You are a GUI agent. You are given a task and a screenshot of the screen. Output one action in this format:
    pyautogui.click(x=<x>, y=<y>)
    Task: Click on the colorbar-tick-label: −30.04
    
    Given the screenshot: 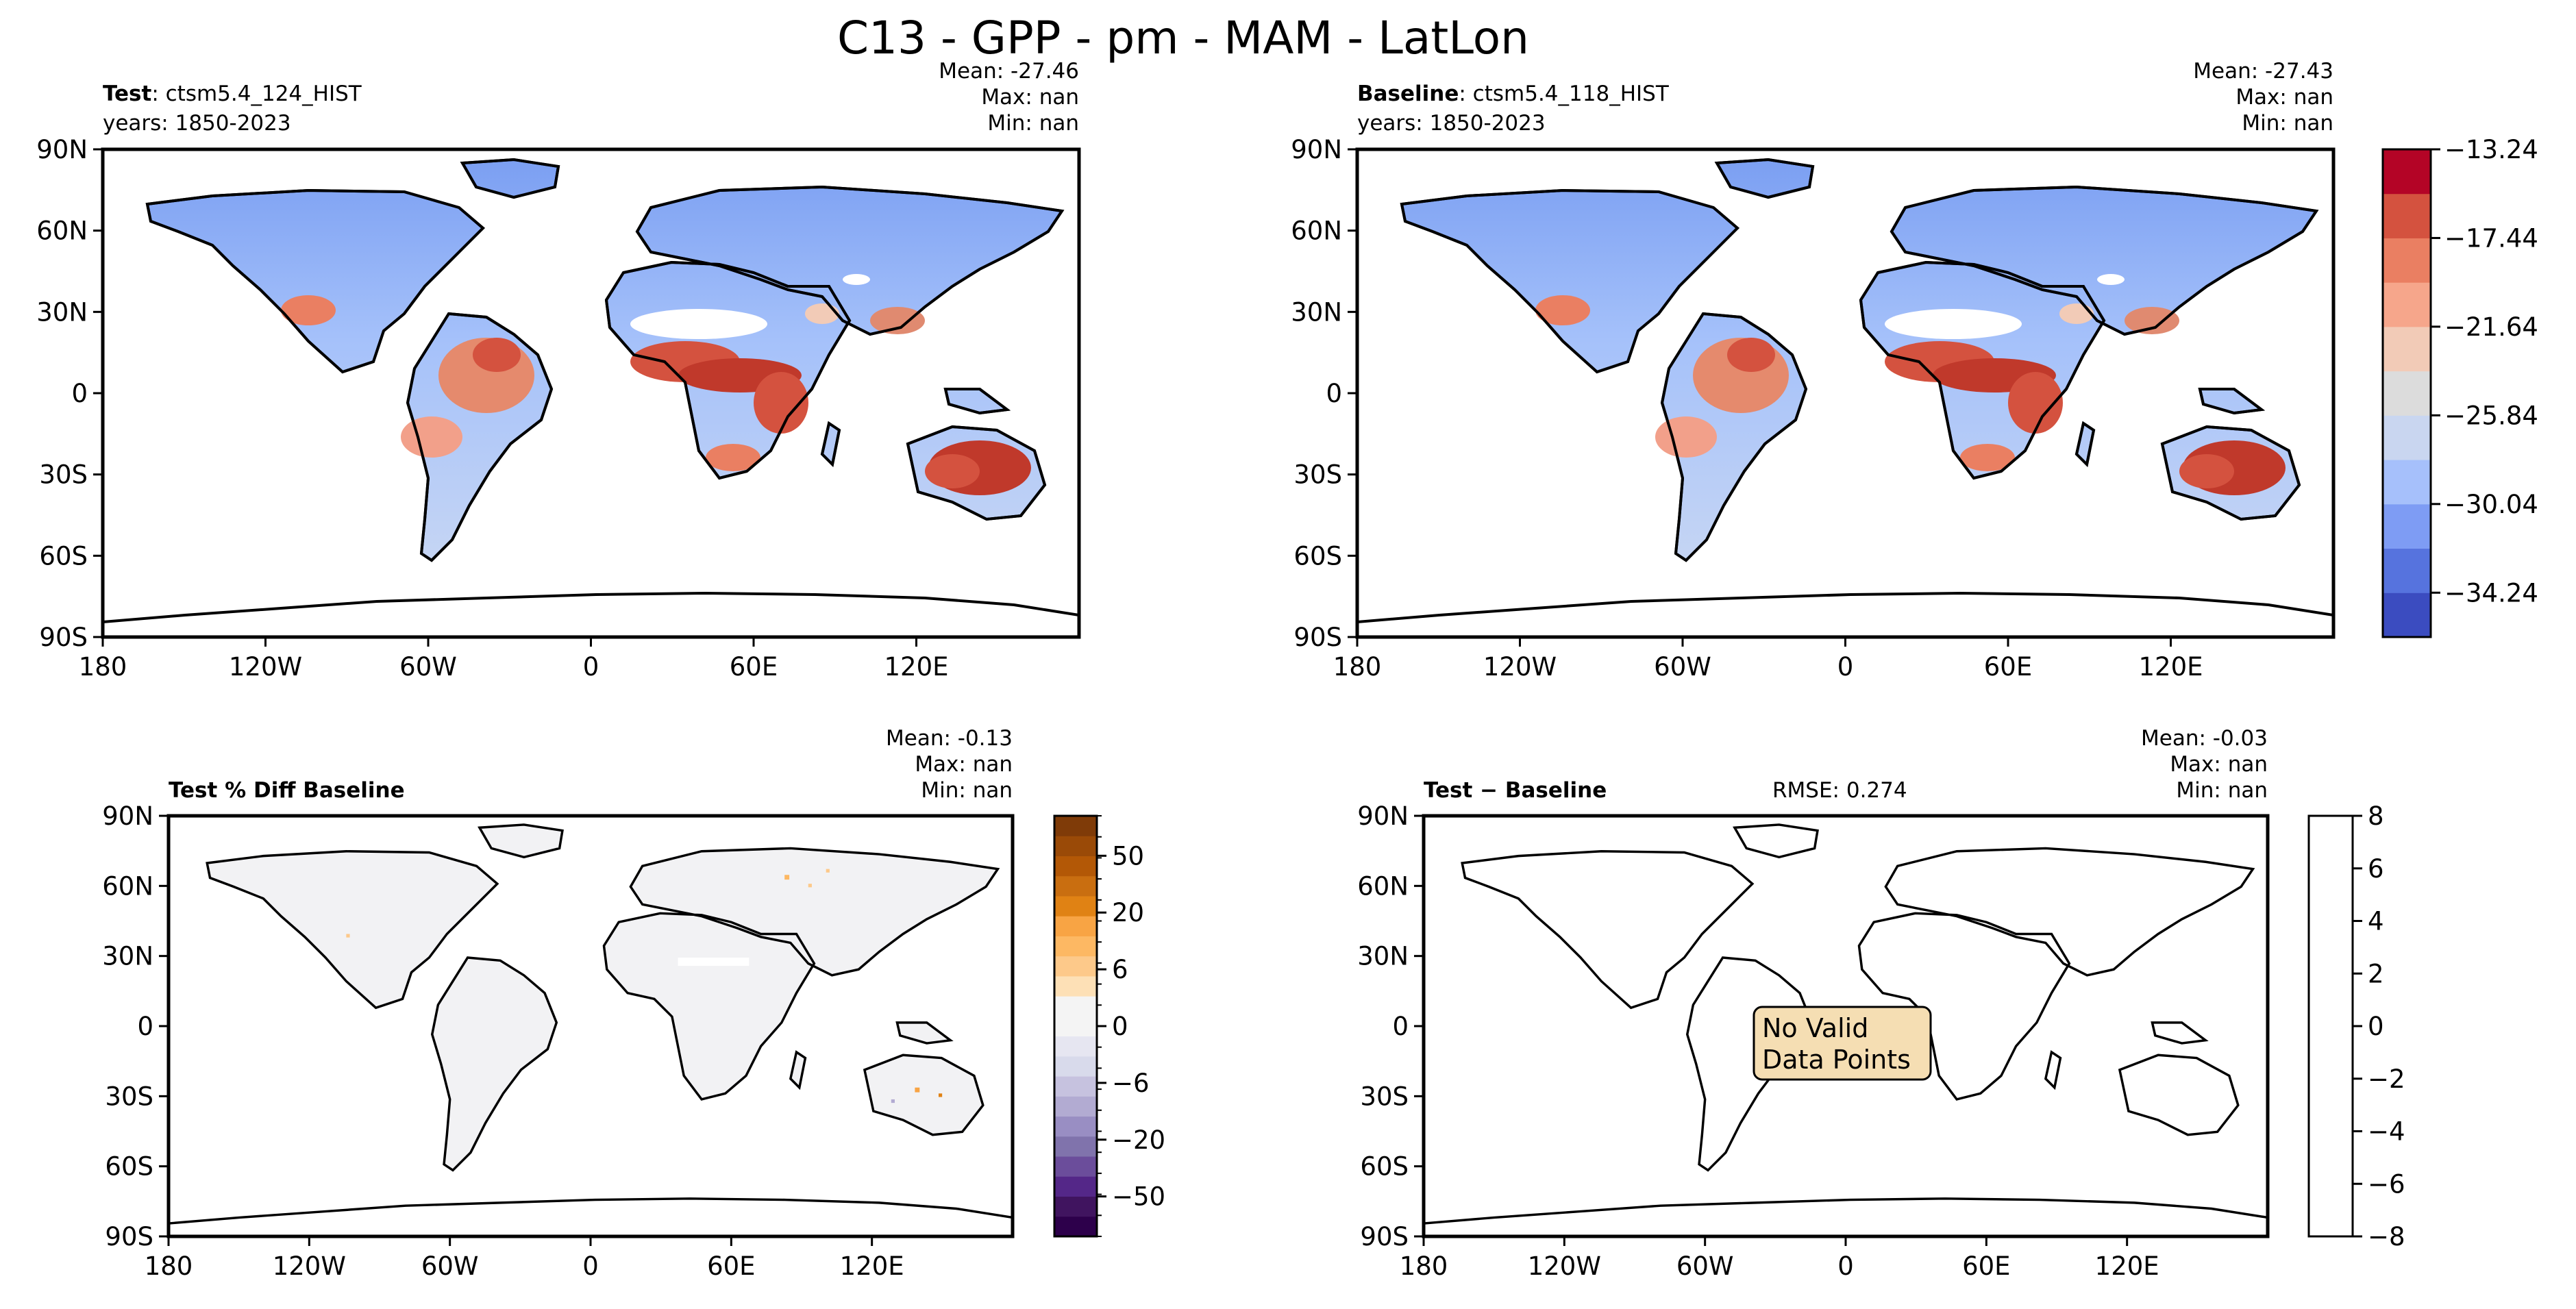 What is the action you would take?
    pyautogui.click(x=2491, y=504)
    